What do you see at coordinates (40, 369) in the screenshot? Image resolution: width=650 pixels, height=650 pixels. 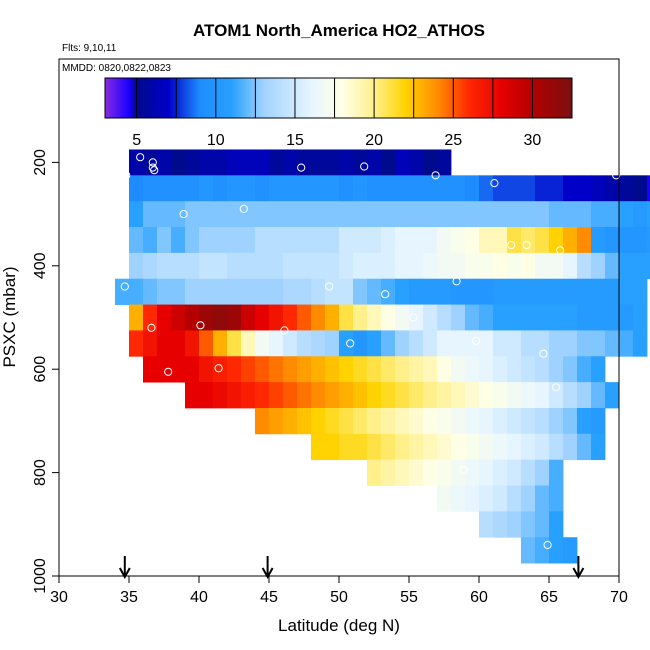 I see `y-tick-label: 600` at bounding box center [40, 369].